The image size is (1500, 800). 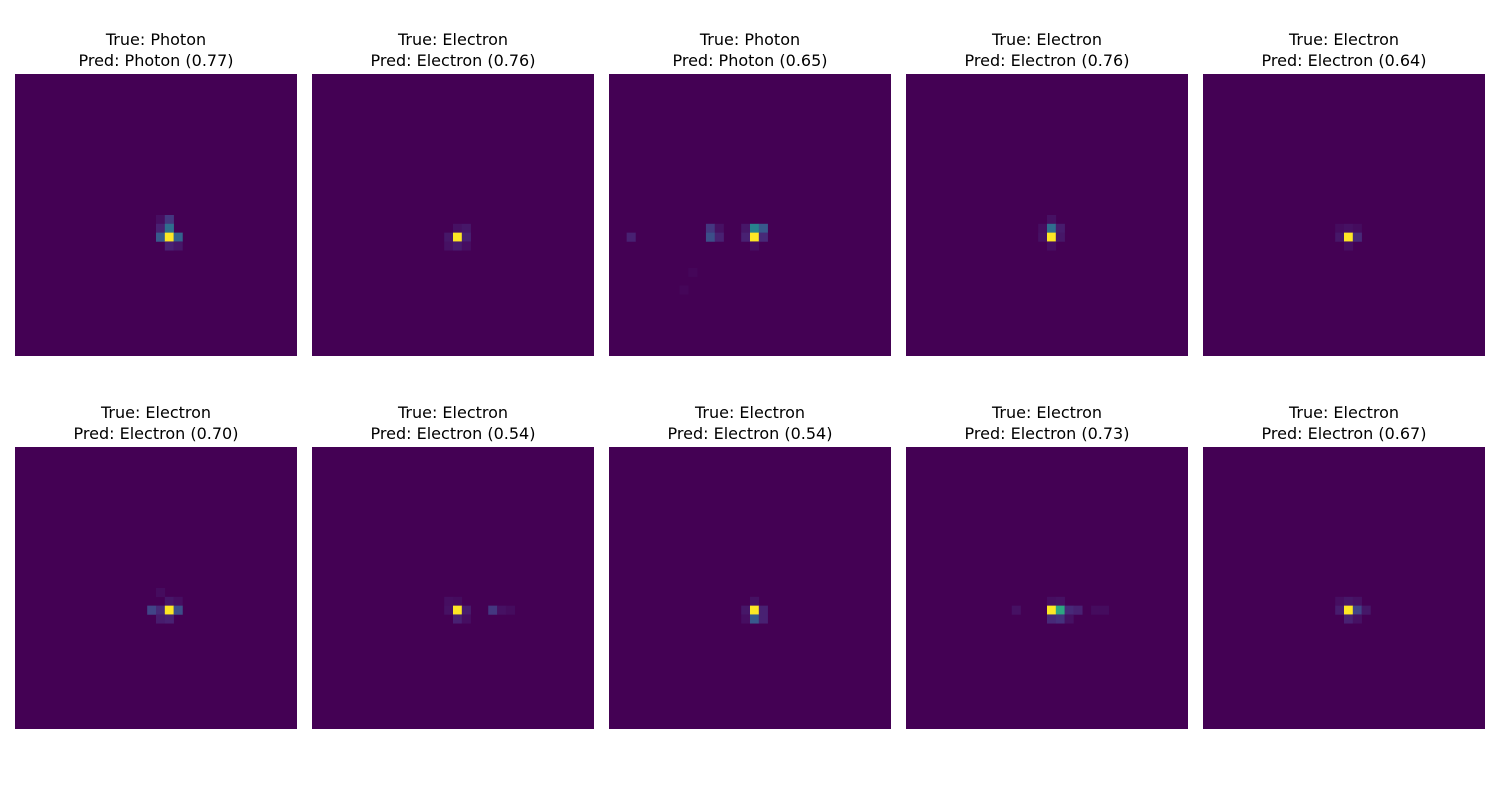 What do you see at coordinates (1047, 423) in the screenshot?
I see `panel-title: True: Electron Pred: Electron (0.73)` at bounding box center [1047, 423].